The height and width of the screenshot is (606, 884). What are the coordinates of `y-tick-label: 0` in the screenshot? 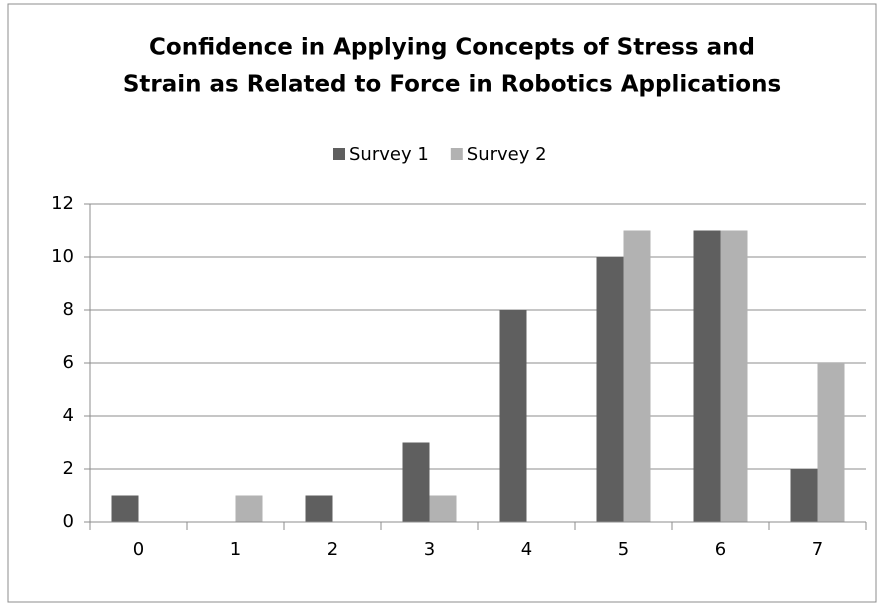 It's located at (68, 521).